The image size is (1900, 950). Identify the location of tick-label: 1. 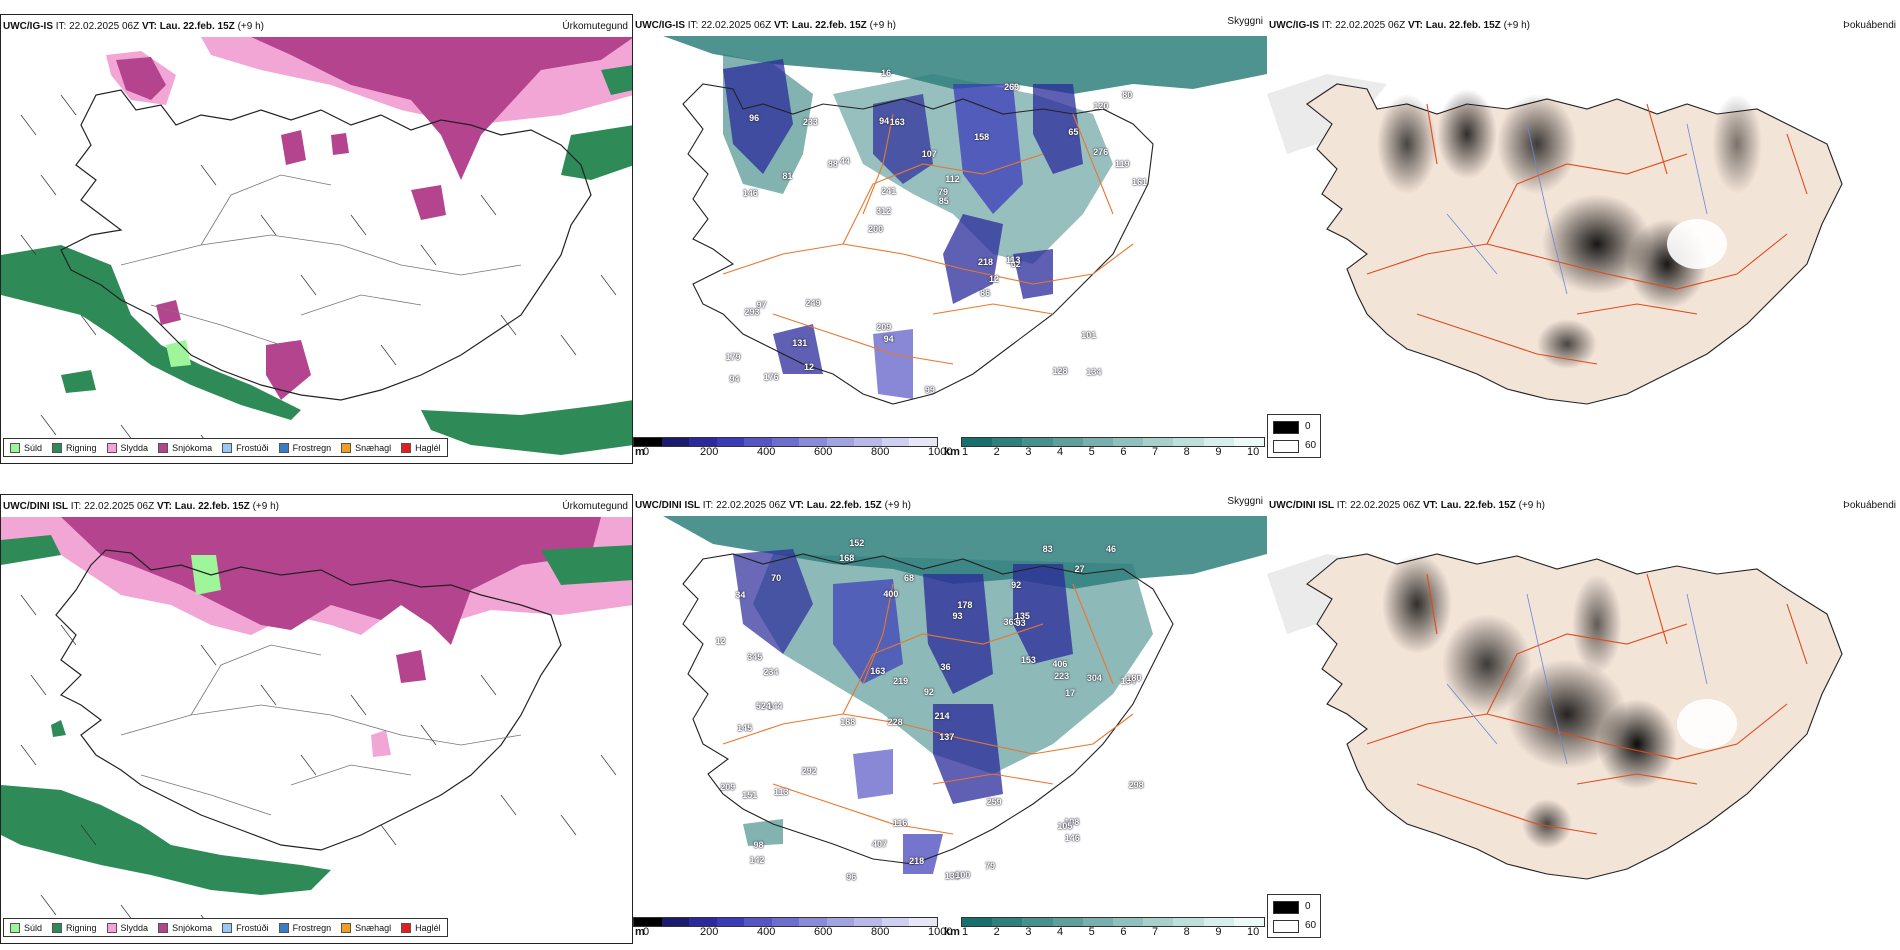
(965, 932).